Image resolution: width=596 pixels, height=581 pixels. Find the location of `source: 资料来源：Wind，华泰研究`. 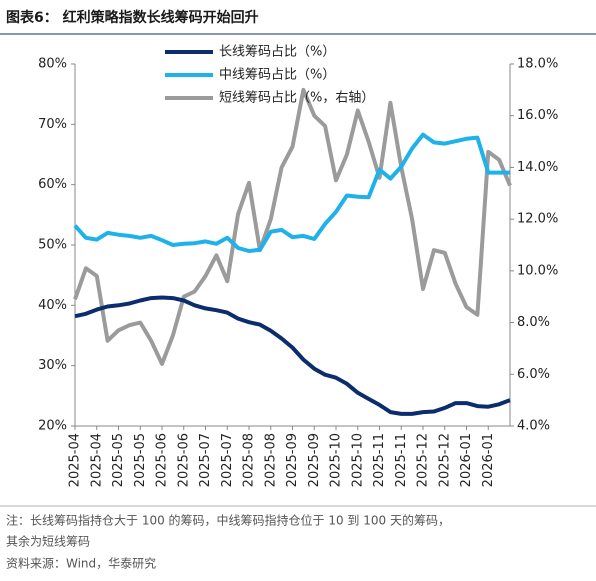

source: 资料来源：Wind，华泰研究 is located at coordinates (81, 563).